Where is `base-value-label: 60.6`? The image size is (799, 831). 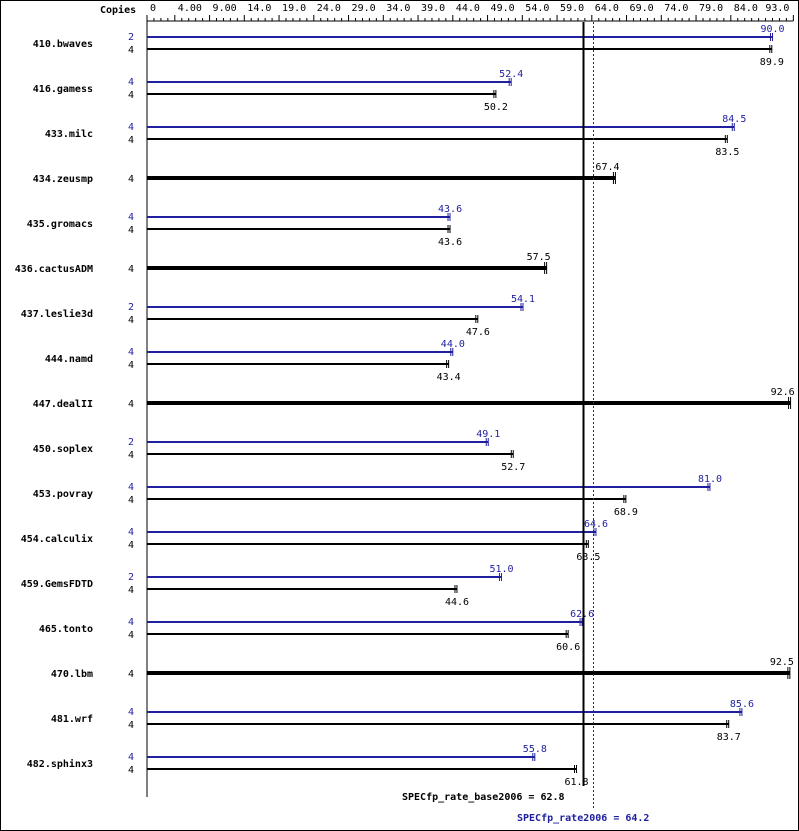
base-value-label: 60.6 is located at coordinates (568, 647).